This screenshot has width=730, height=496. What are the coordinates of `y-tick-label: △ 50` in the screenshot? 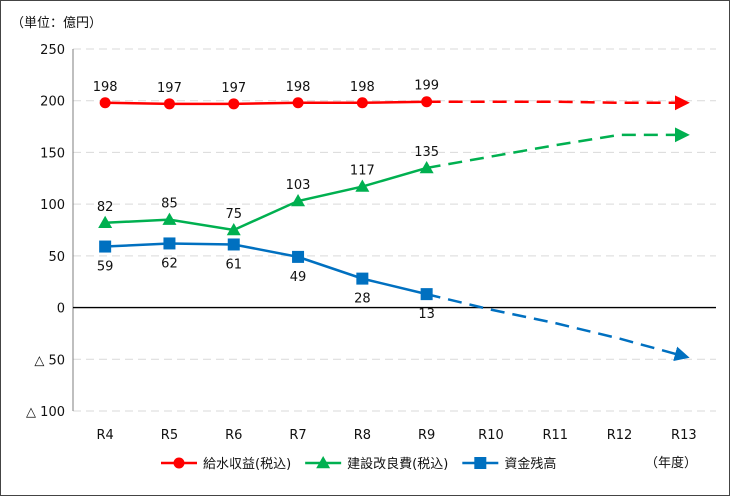 It's located at (49, 360).